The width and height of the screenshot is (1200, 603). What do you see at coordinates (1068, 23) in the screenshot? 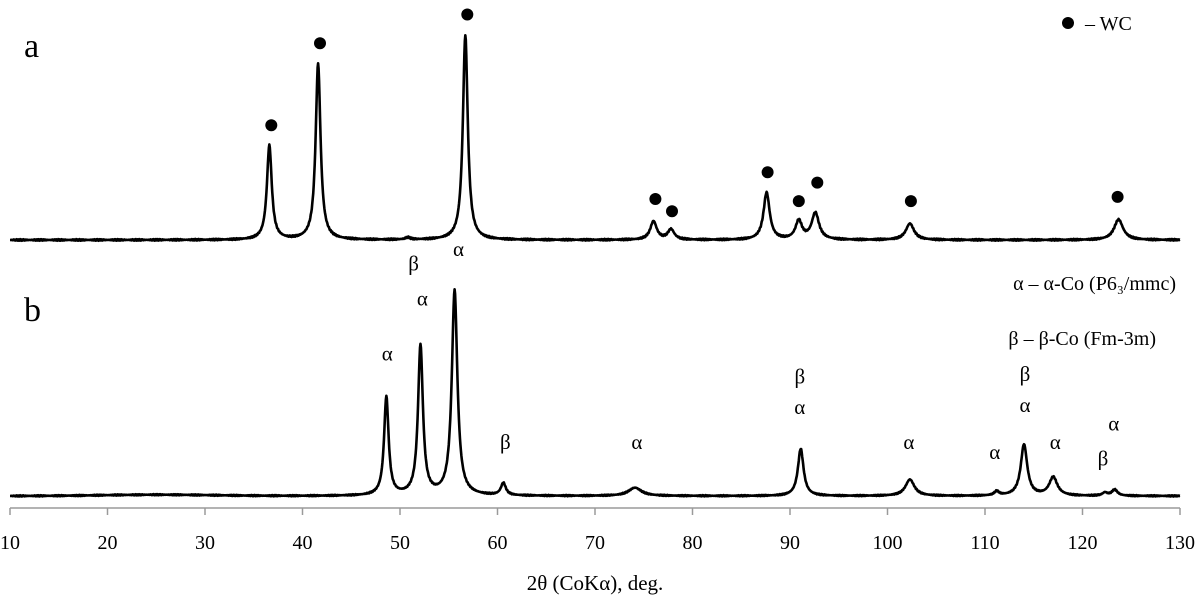
I see `legend-wc-marker` at bounding box center [1068, 23].